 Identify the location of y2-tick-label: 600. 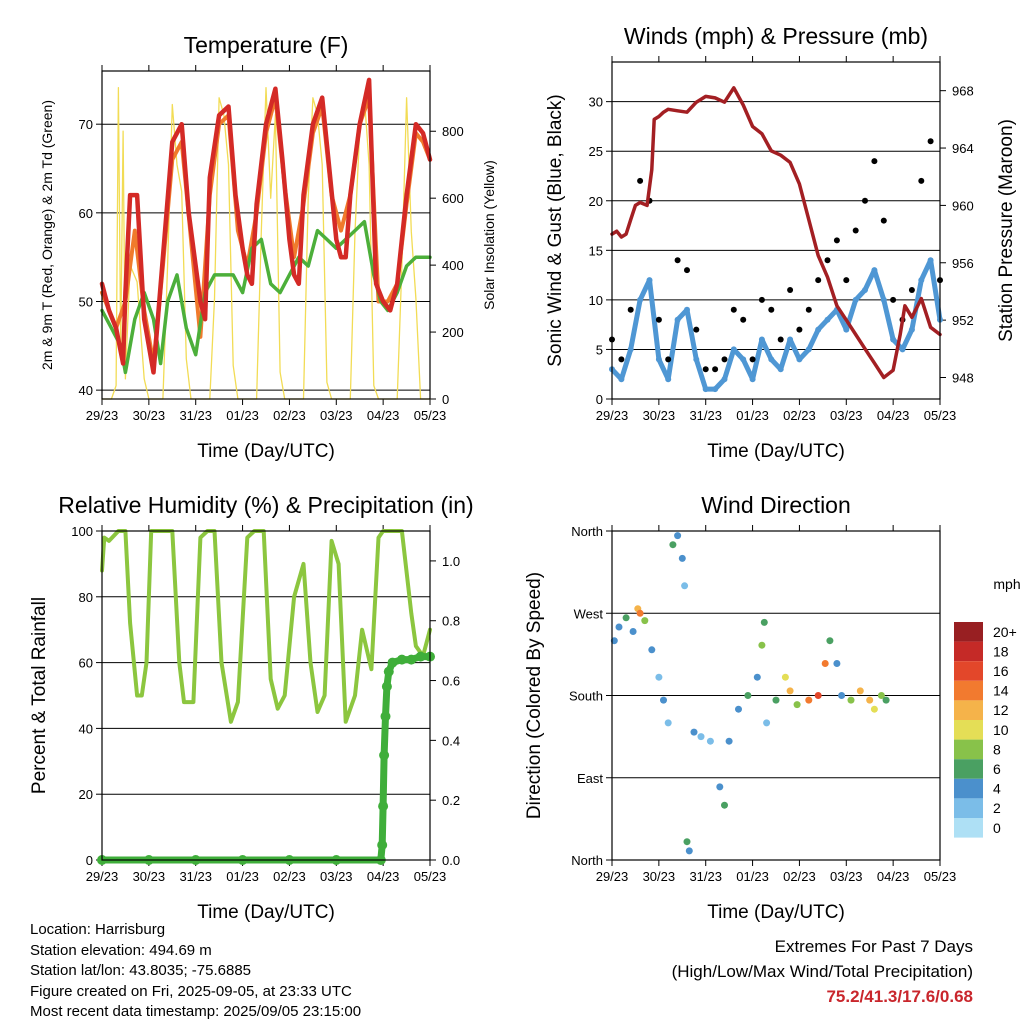
(453, 198).